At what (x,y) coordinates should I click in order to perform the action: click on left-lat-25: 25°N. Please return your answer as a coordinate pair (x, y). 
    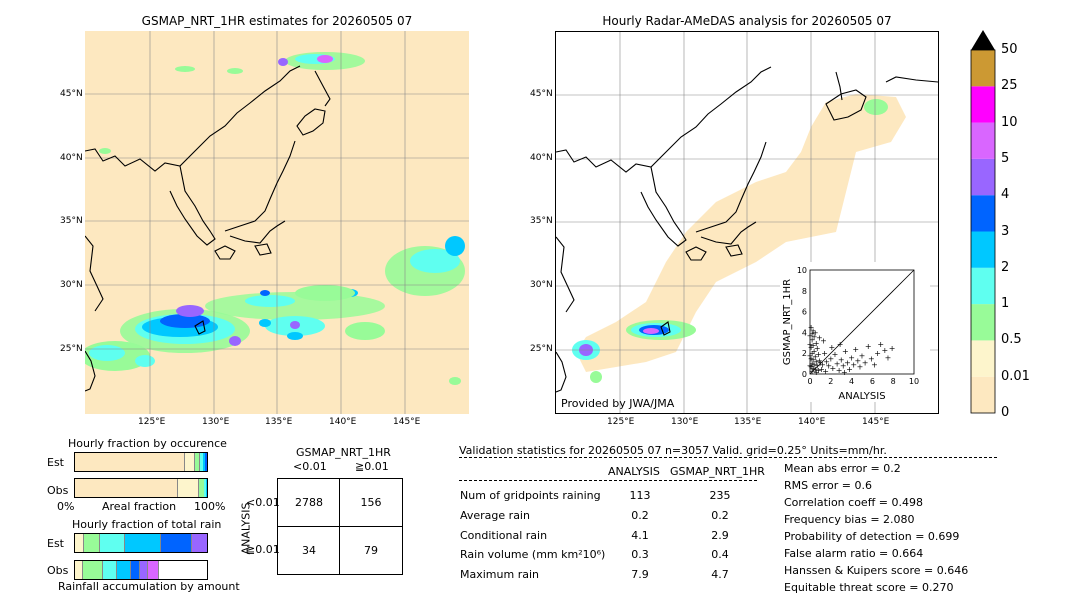
    Looking at the image, I should click on (71, 349).